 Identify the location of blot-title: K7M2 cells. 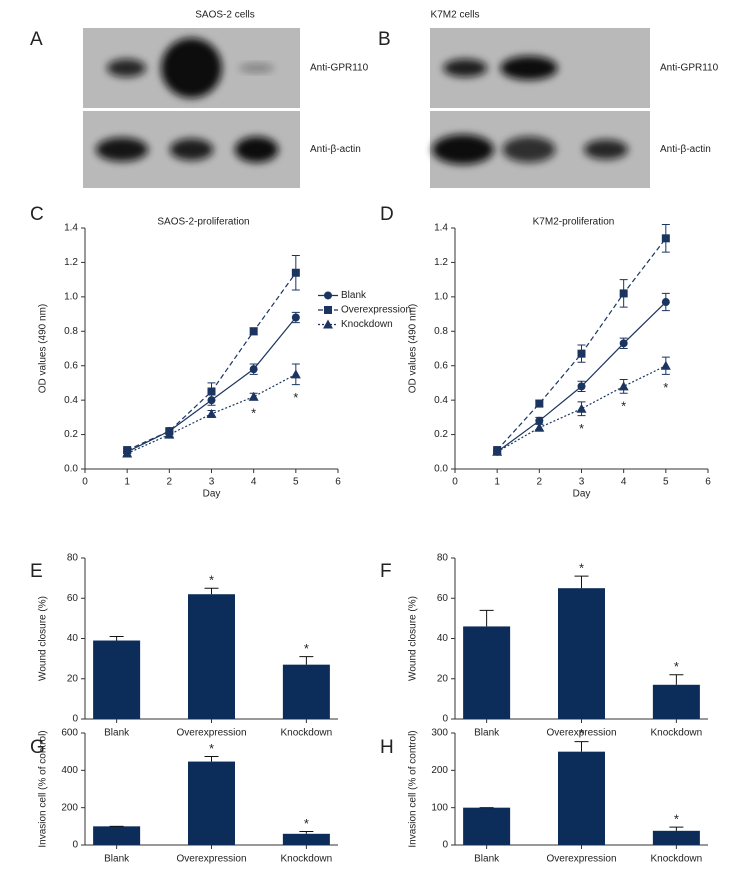
(455, 15).